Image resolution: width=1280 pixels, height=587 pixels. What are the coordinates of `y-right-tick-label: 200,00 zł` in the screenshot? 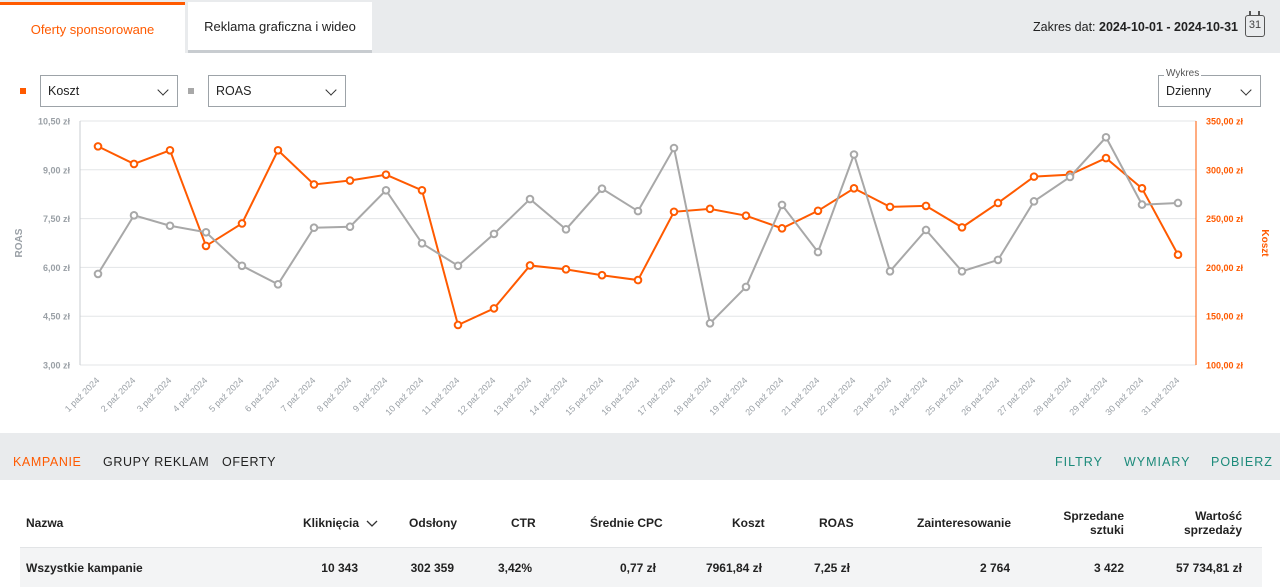 It's located at (1225, 268).